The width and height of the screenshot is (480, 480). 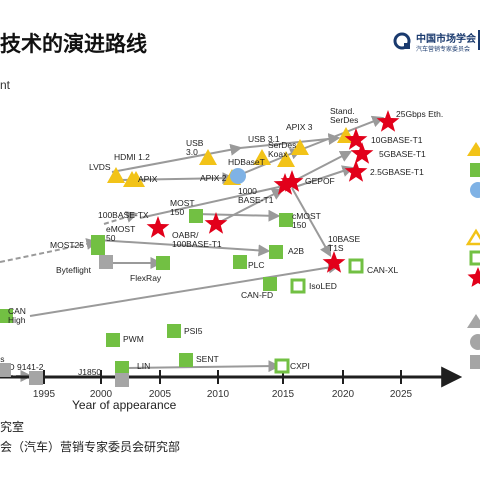 I want to click on node-label: PSI5, so click(x=193, y=331).